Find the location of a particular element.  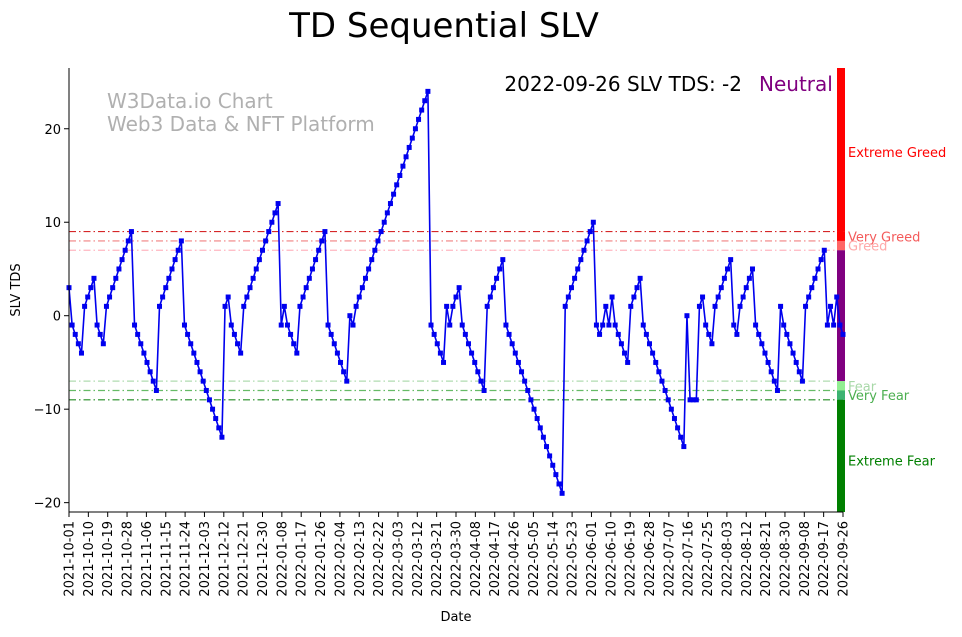

x-tick-label: 2022-03-12 is located at coordinates (418, 559).